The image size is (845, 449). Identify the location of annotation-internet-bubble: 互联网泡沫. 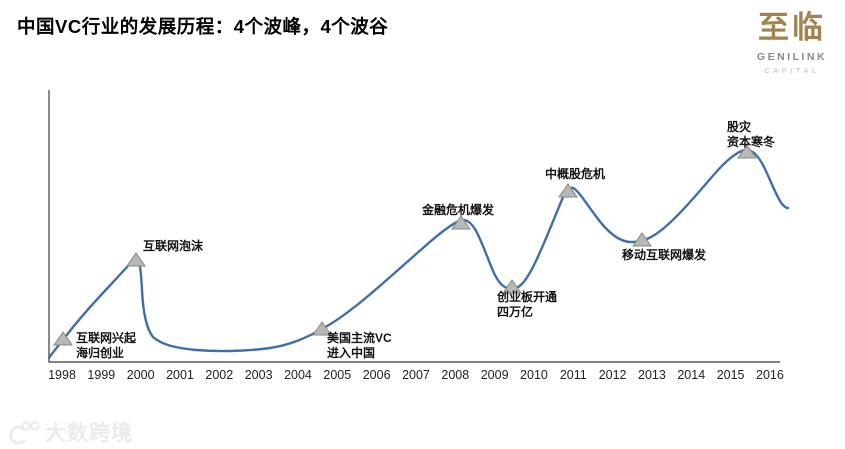
(173, 246).